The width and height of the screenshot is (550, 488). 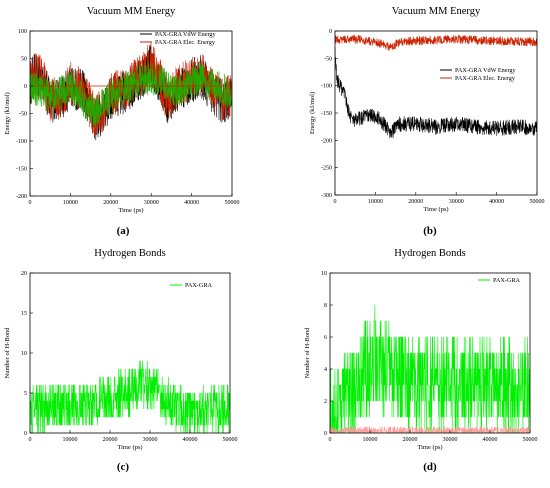 I want to click on y-tick-label: 2, so click(x=325, y=402).